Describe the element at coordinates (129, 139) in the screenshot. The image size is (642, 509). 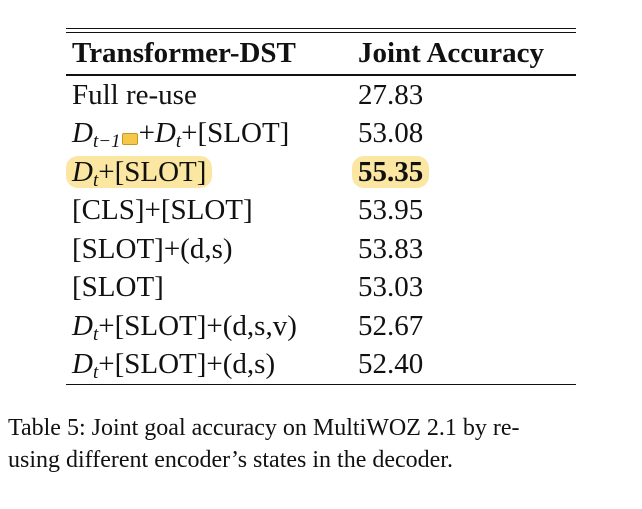
I see `note-icon` at that location.